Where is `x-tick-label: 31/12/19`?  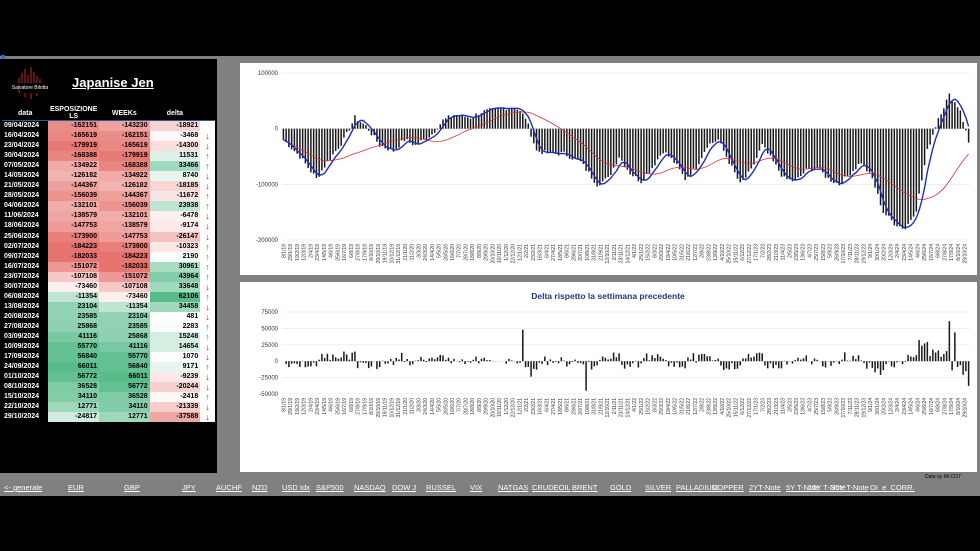
x-tick-label: 31/12/19 is located at coordinates (399, 254).